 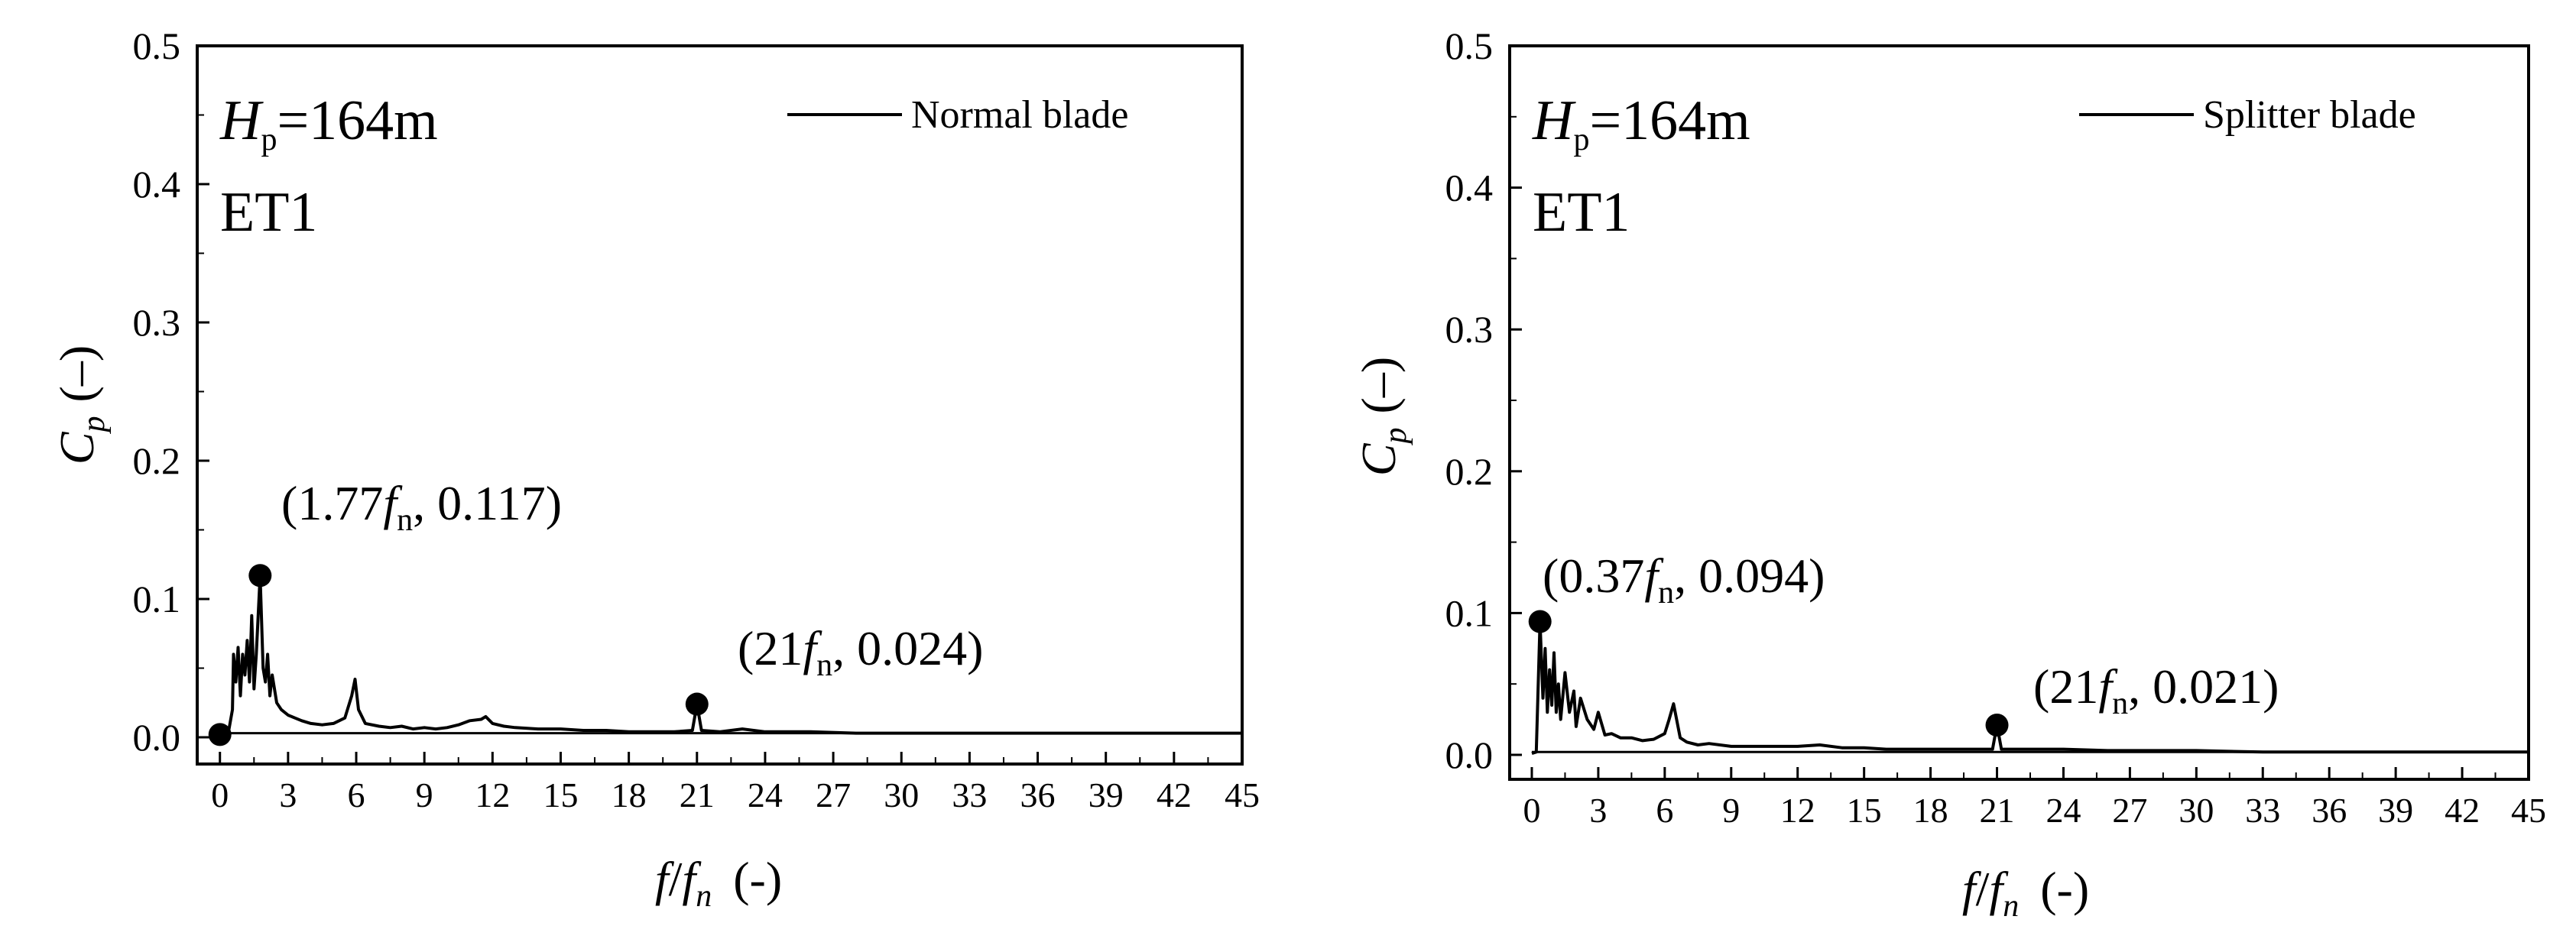 I want to click on legend: Splitter blade, so click(x=2247, y=115).